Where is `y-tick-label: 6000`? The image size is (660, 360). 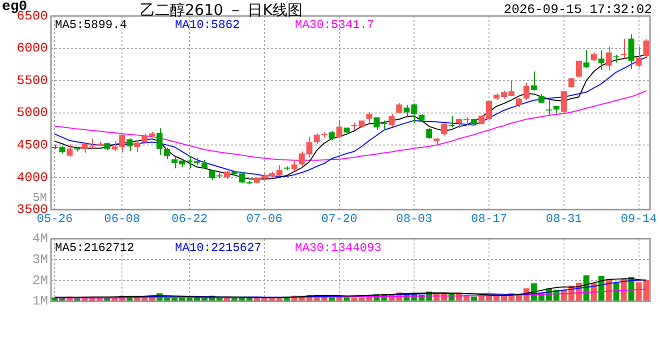
y-tick-label: 6000 is located at coordinates (32, 48).